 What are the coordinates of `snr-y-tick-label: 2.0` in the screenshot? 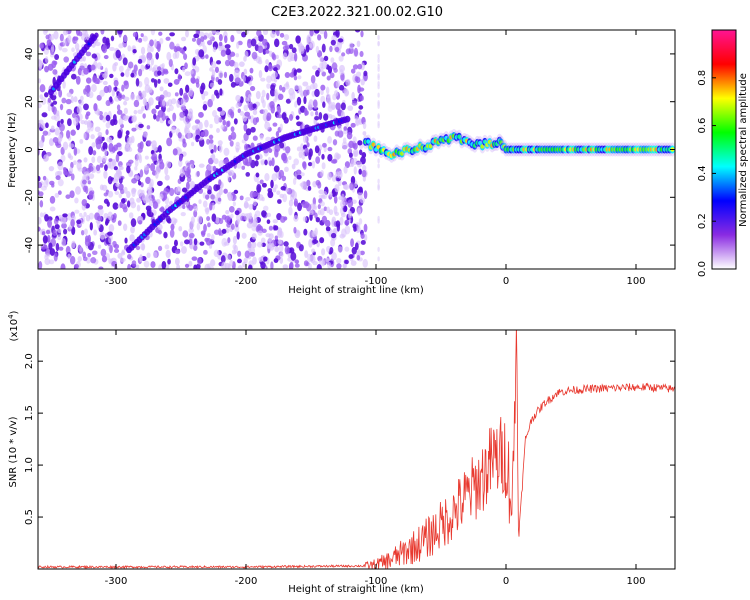 It's located at (29, 361).